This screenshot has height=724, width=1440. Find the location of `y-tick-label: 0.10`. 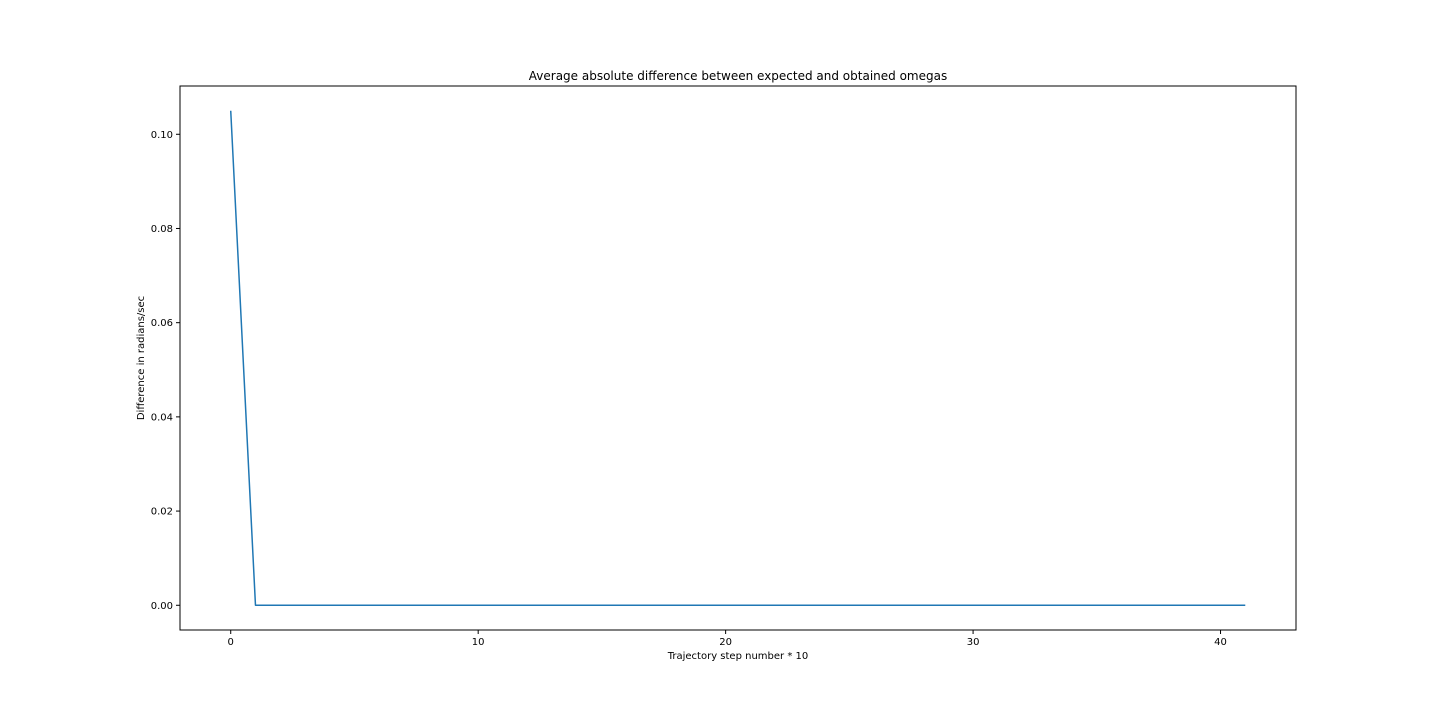

y-tick-label: 0.10 is located at coordinates (162, 135).